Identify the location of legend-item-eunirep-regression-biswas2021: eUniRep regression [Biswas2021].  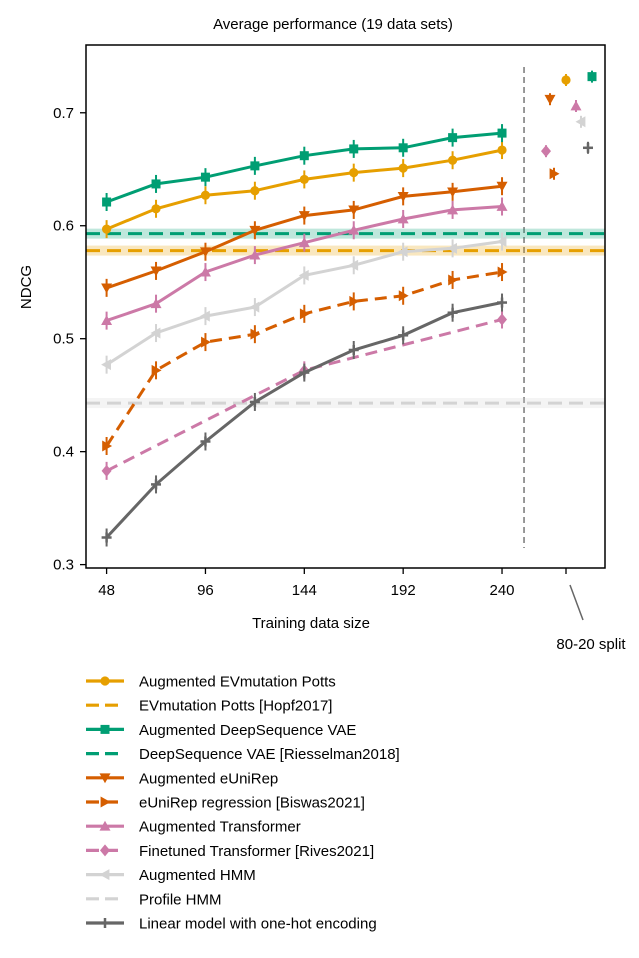
(225, 803).